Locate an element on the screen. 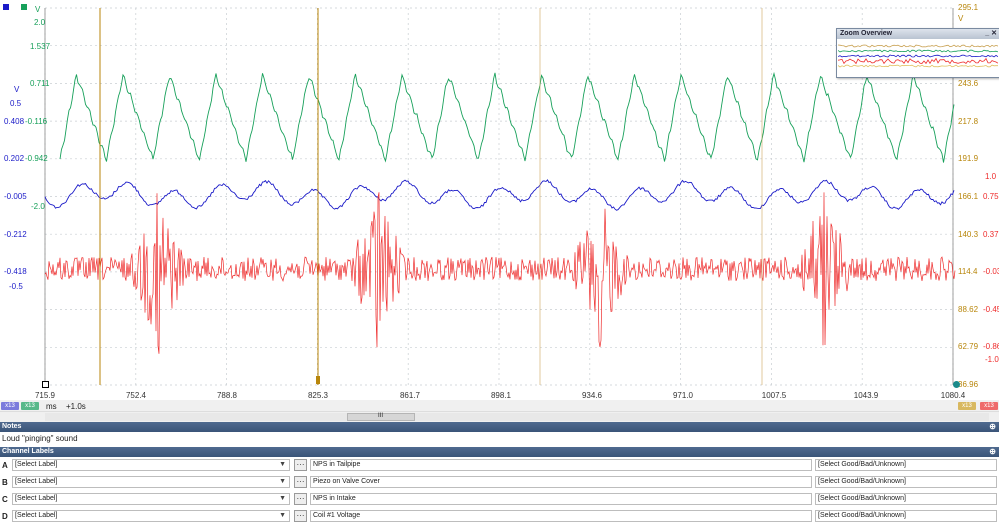 The image size is (999, 526). axis-b-mid: 0.202 is located at coordinates (14, 158).